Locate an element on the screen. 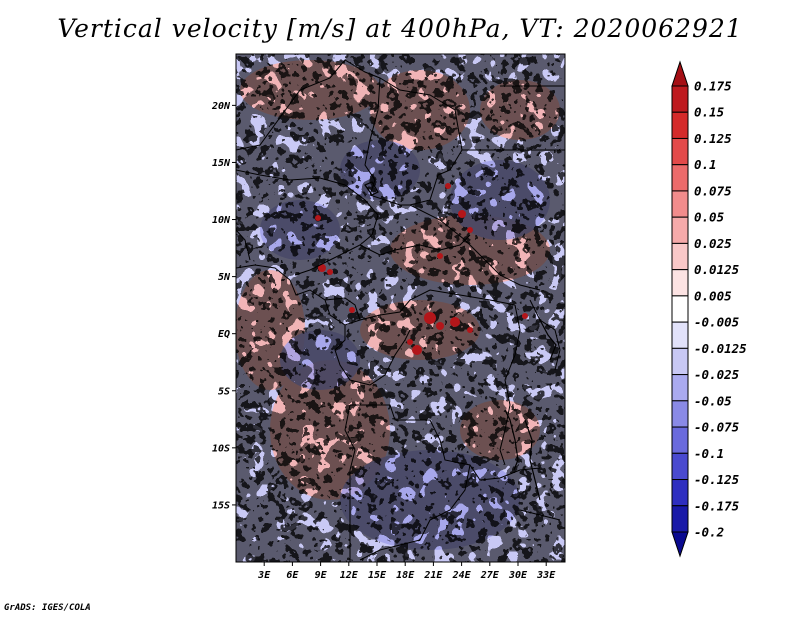 Image resolution: width=800 pixels, height=618 pixels. colorbar-label: -0.125 is located at coordinates (717, 479).